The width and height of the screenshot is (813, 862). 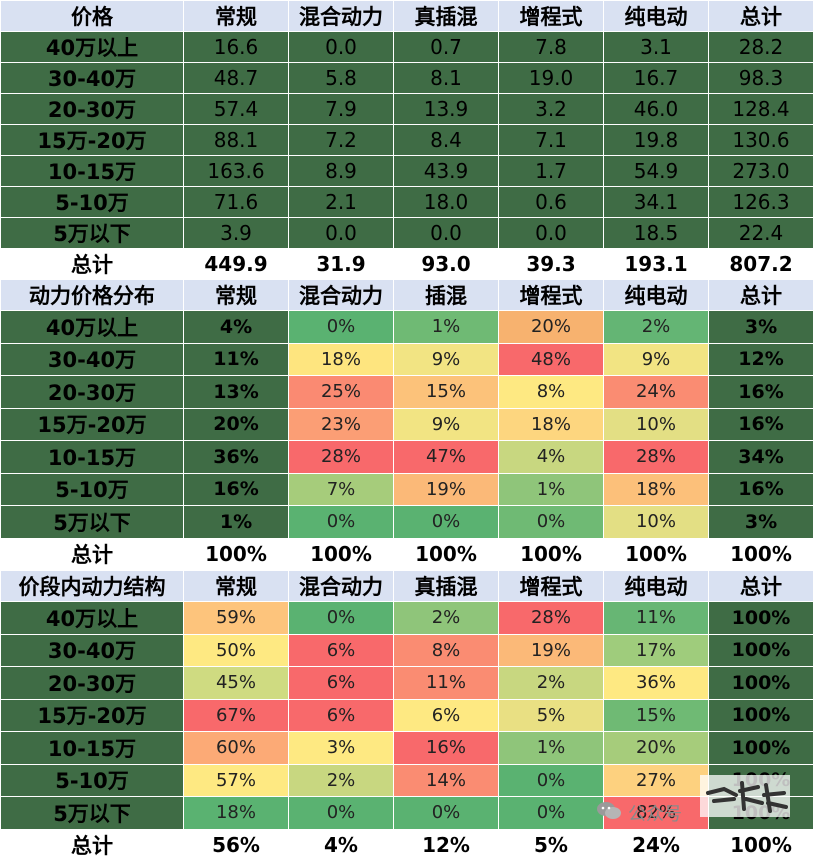 I want to click on data-cell: 59%, so click(x=236, y=618).